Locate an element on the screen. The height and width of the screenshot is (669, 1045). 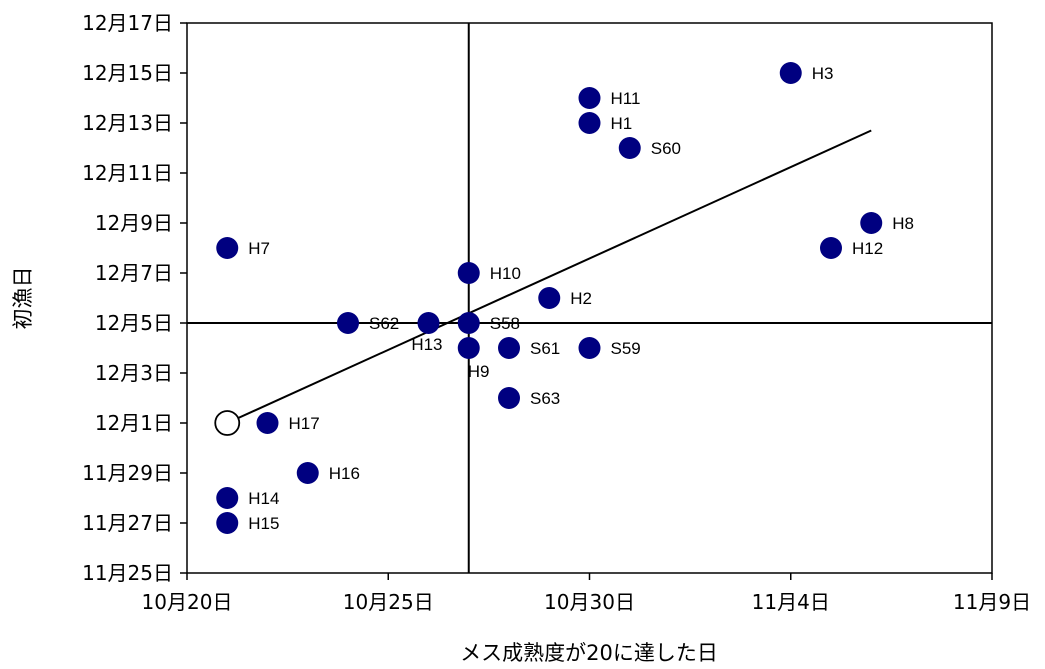
point-label: H12 is located at coordinates (867, 248).